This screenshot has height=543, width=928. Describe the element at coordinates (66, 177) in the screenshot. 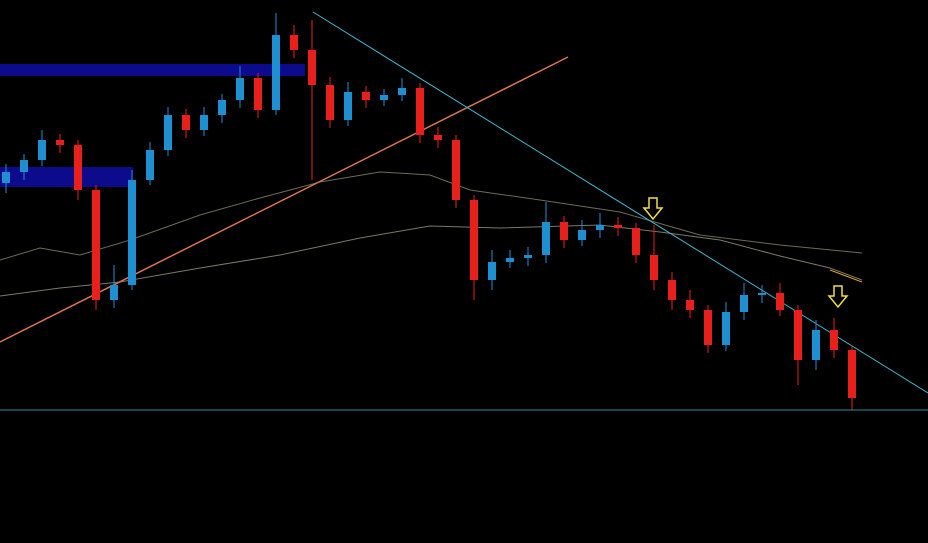

I see `support-zone` at that location.